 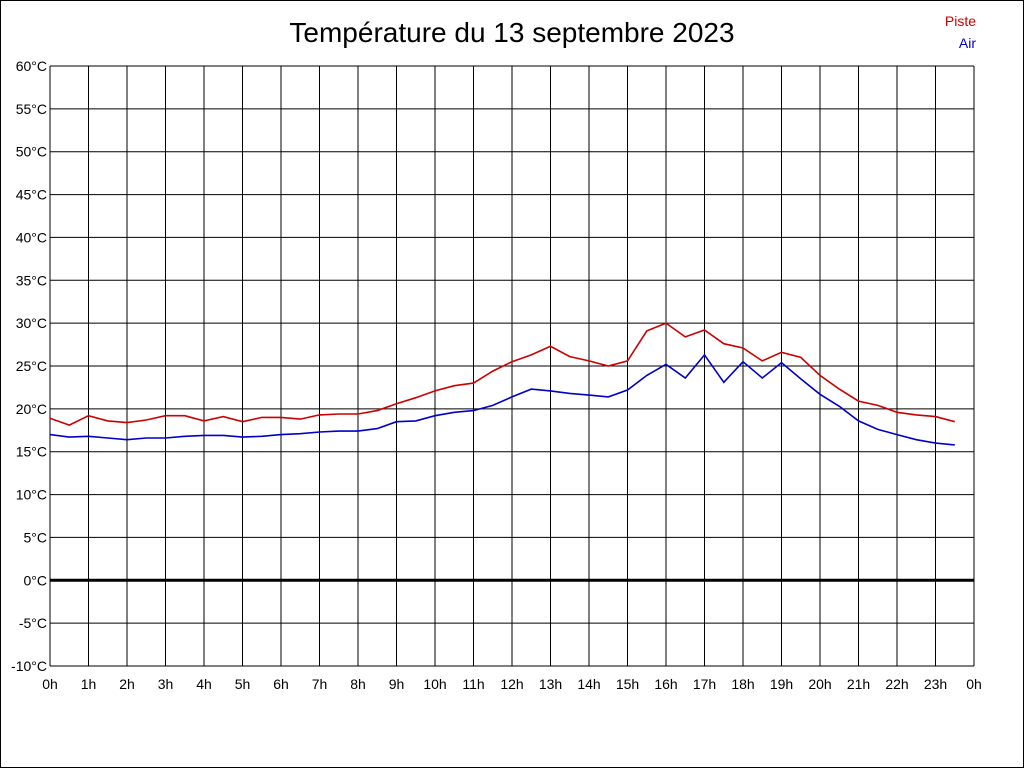 I want to click on x-tick-label: 14h, so click(x=588, y=684).